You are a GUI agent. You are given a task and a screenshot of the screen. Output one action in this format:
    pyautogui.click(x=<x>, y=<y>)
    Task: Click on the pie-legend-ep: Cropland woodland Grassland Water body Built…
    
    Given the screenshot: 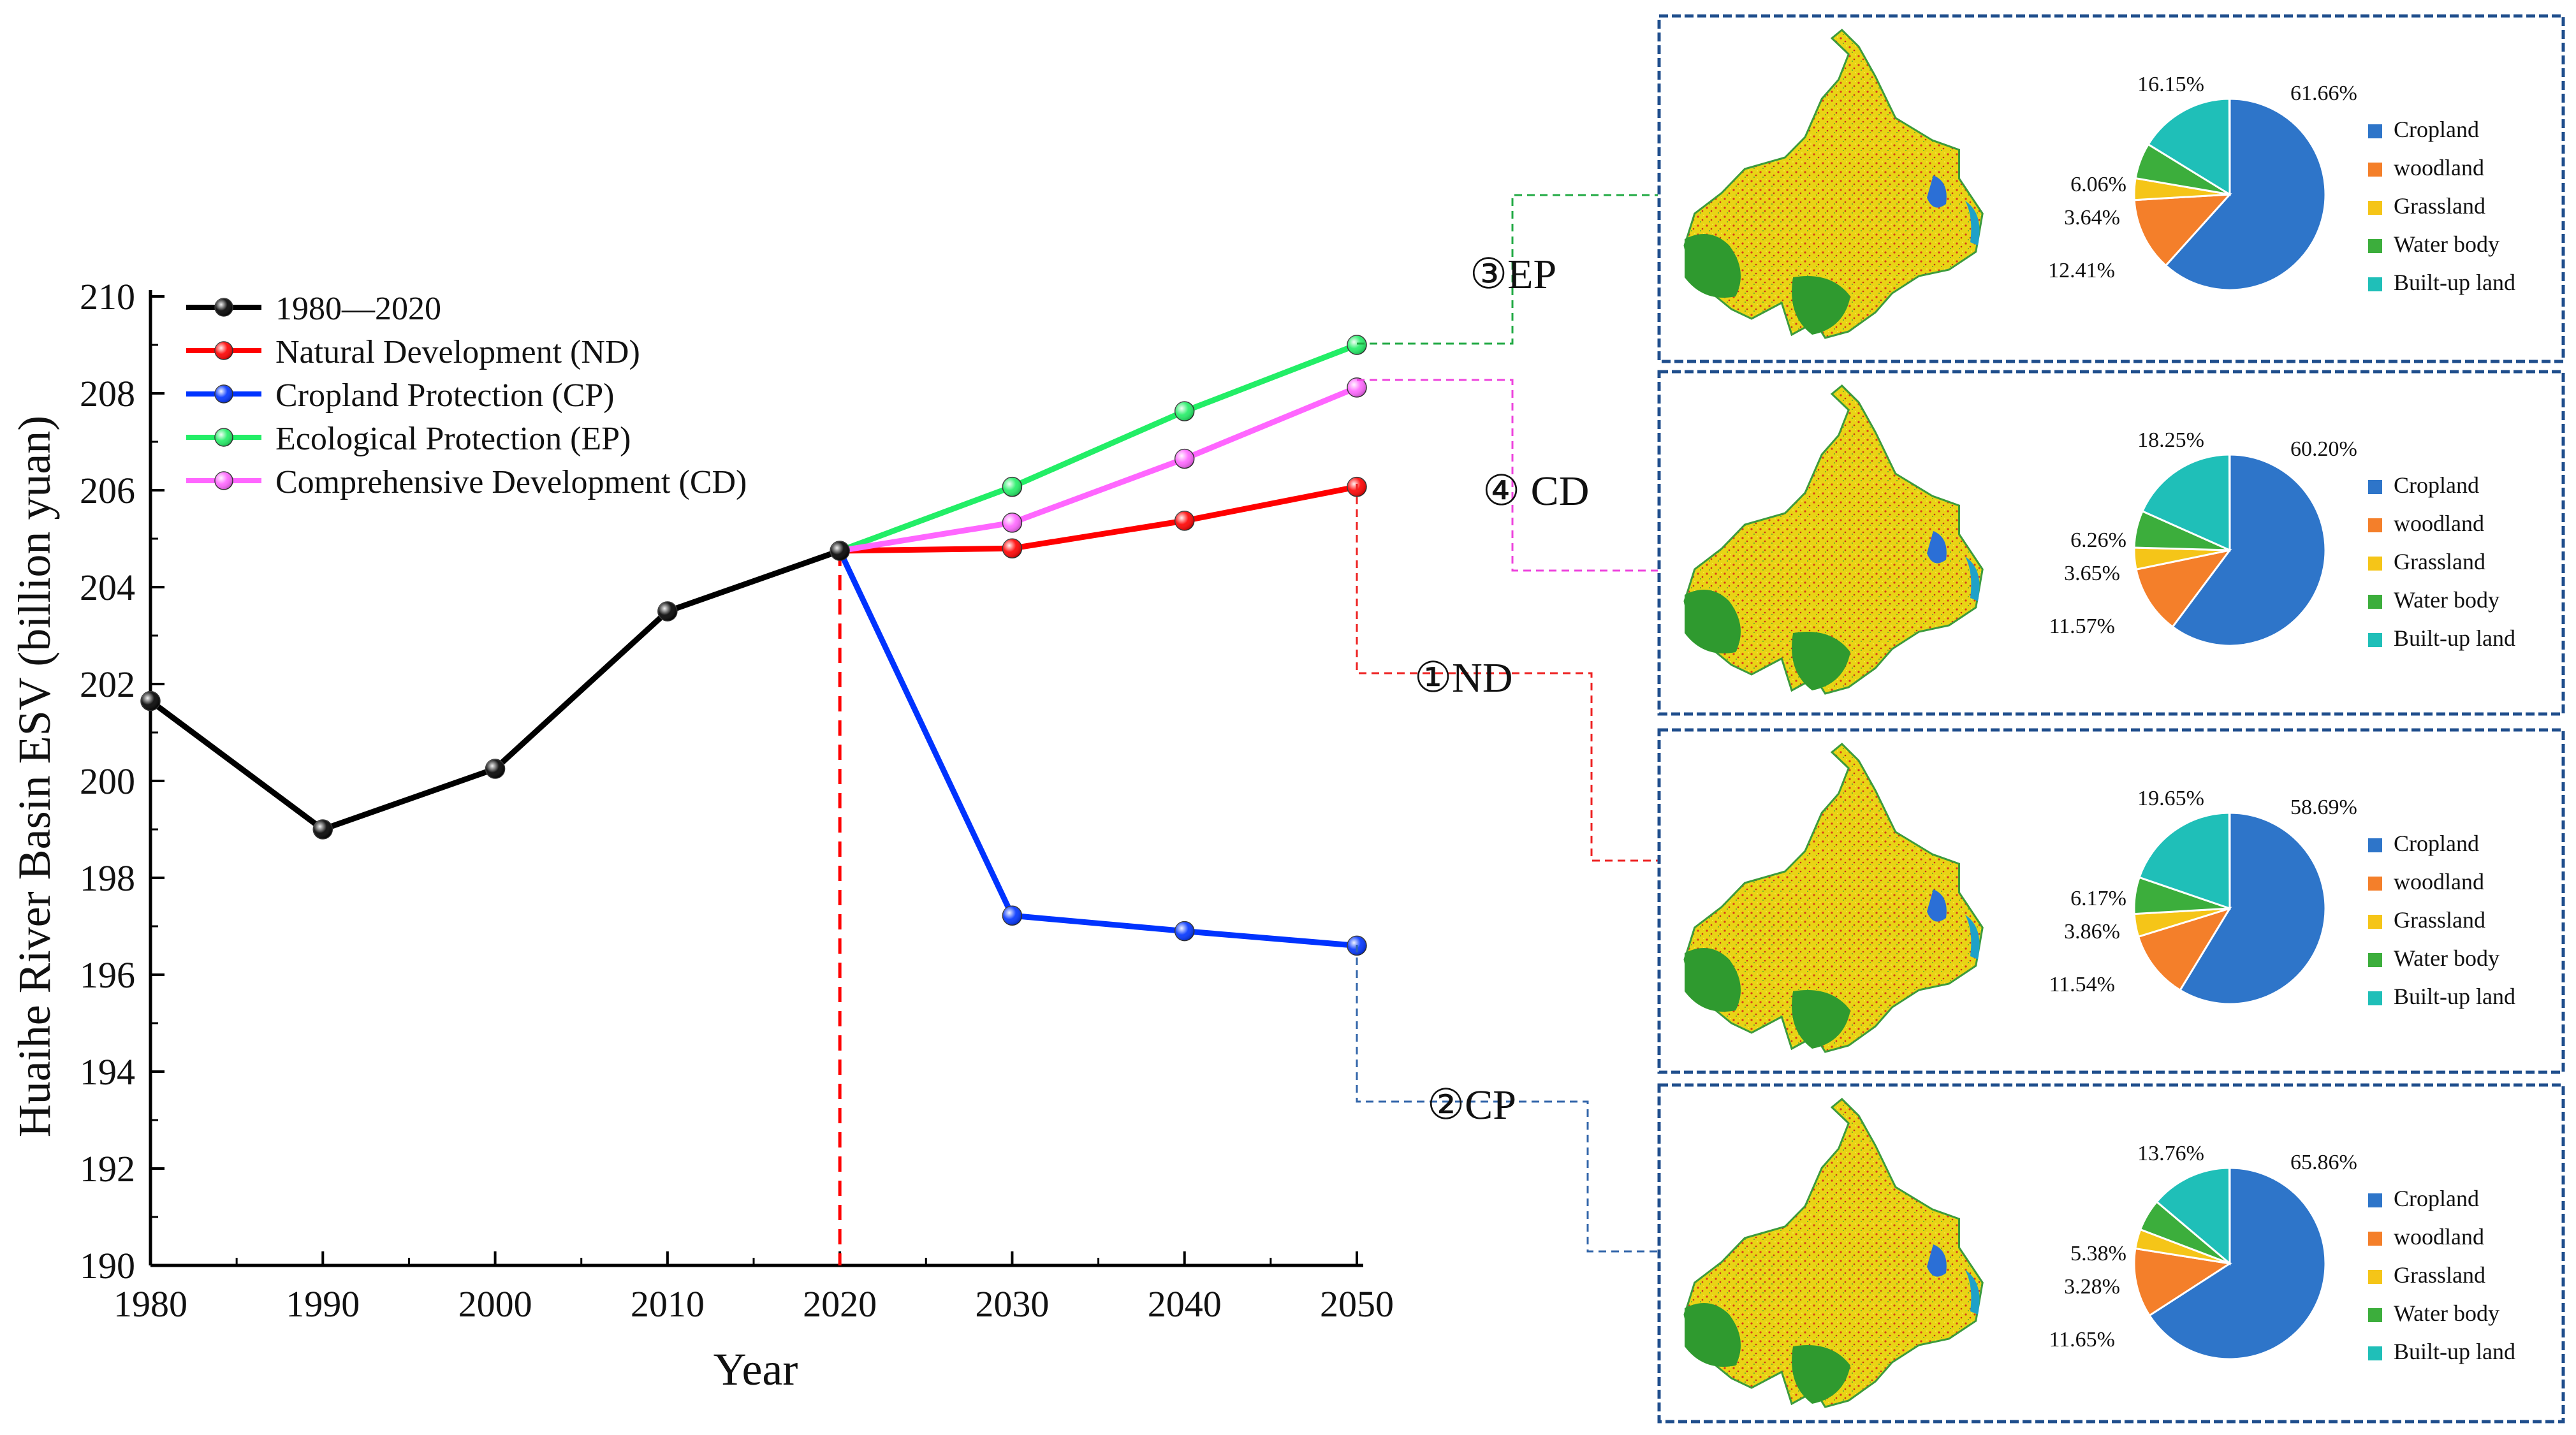 What is the action you would take?
    pyautogui.click(x=2441, y=206)
    